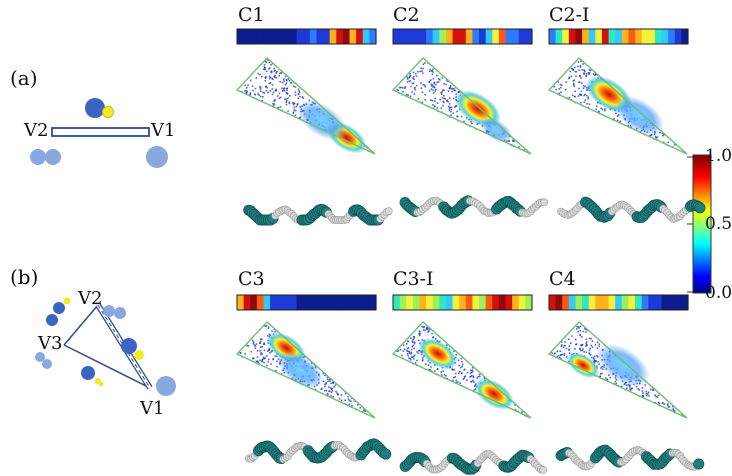 This screenshot has height=476, width=732. What do you see at coordinates (388, 211) in the screenshot?
I see `bead` at bounding box center [388, 211].